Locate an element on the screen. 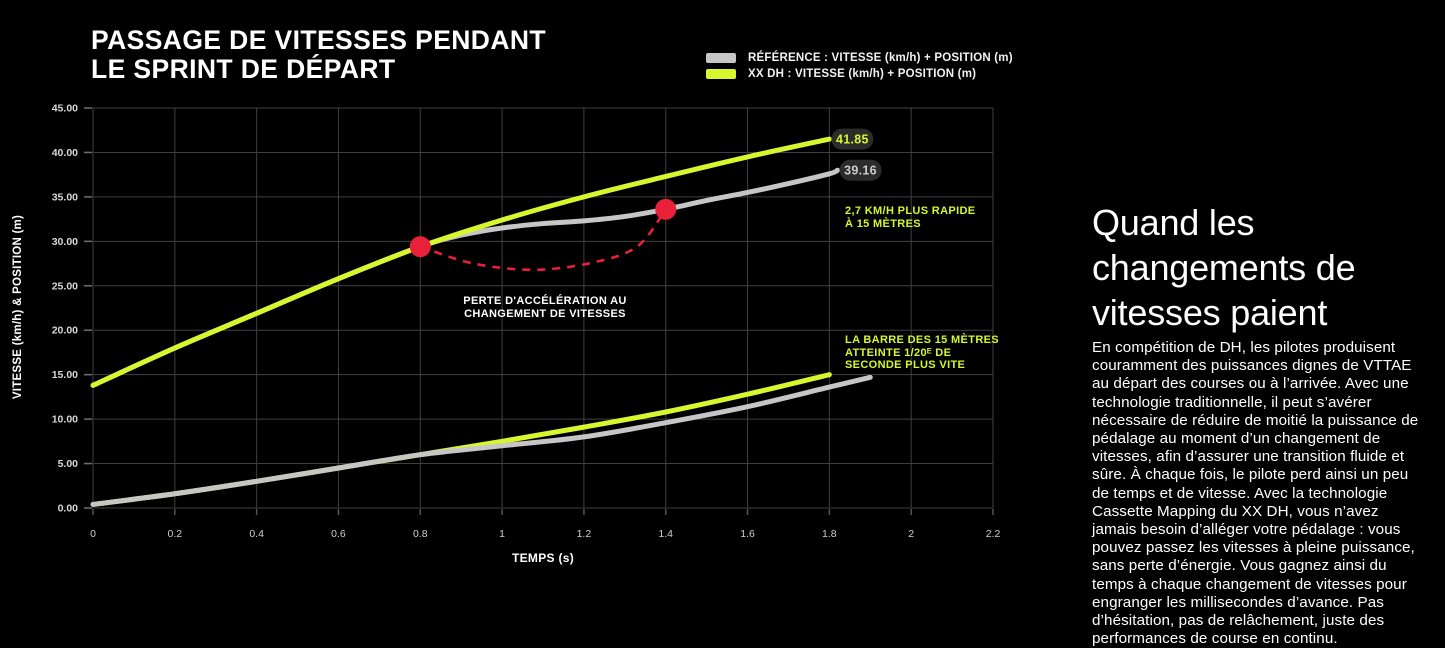 The width and height of the screenshot is (1445, 648). y-tick-label: 5.00 is located at coordinates (68, 464).